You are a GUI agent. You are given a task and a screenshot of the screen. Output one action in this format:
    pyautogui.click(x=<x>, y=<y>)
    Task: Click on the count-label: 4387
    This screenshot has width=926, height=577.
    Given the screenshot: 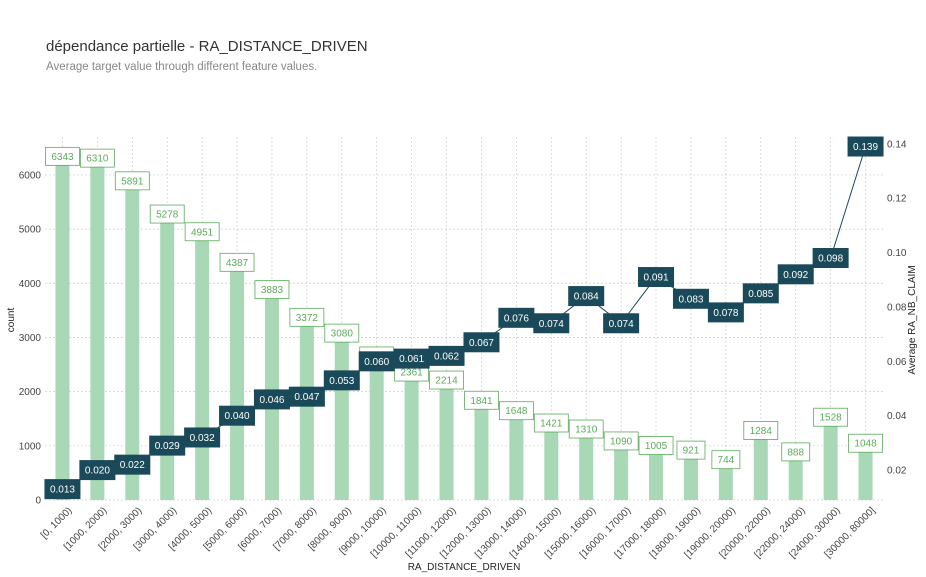 What is the action you would take?
    pyautogui.click(x=237, y=262)
    